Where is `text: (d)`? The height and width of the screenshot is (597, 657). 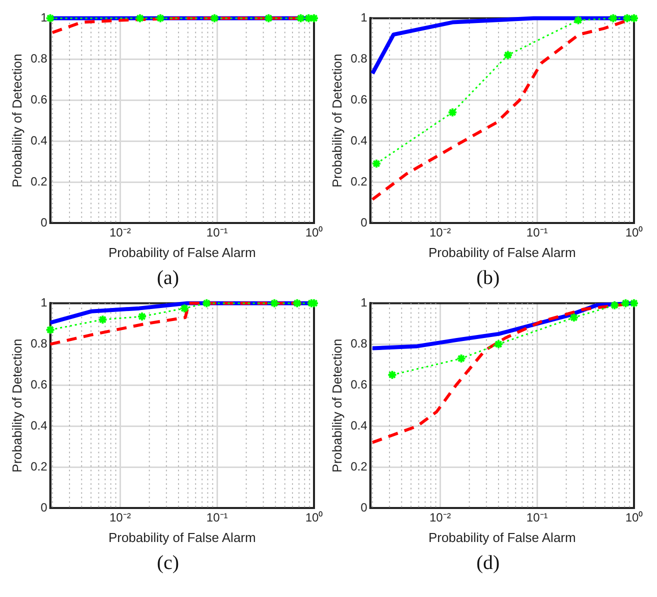 text: (d) is located at coordinates (488, 563).